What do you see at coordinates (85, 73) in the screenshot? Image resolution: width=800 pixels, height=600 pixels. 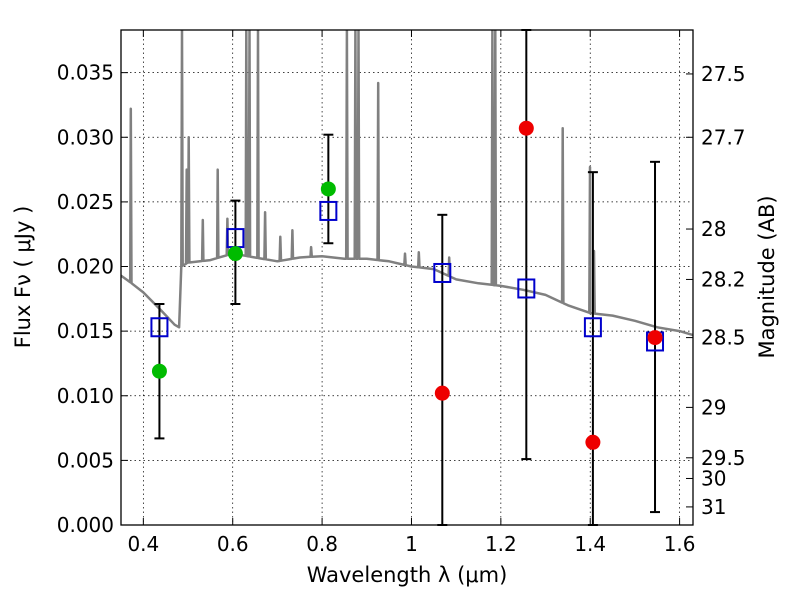 I see `y-tick-label: 0.035` at bounding box center [85, 73].